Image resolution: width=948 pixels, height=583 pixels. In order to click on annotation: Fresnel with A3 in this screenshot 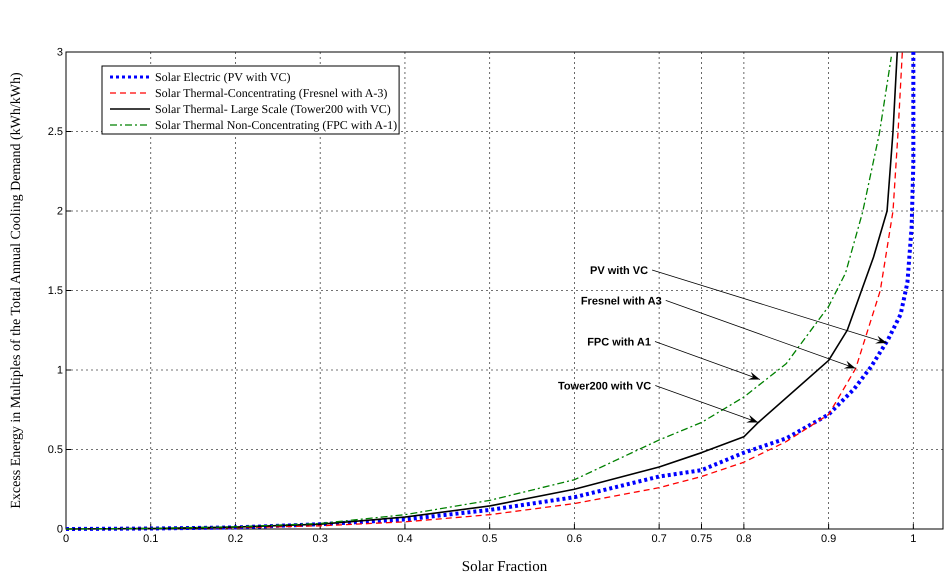, I will do `click(621, 301)`.